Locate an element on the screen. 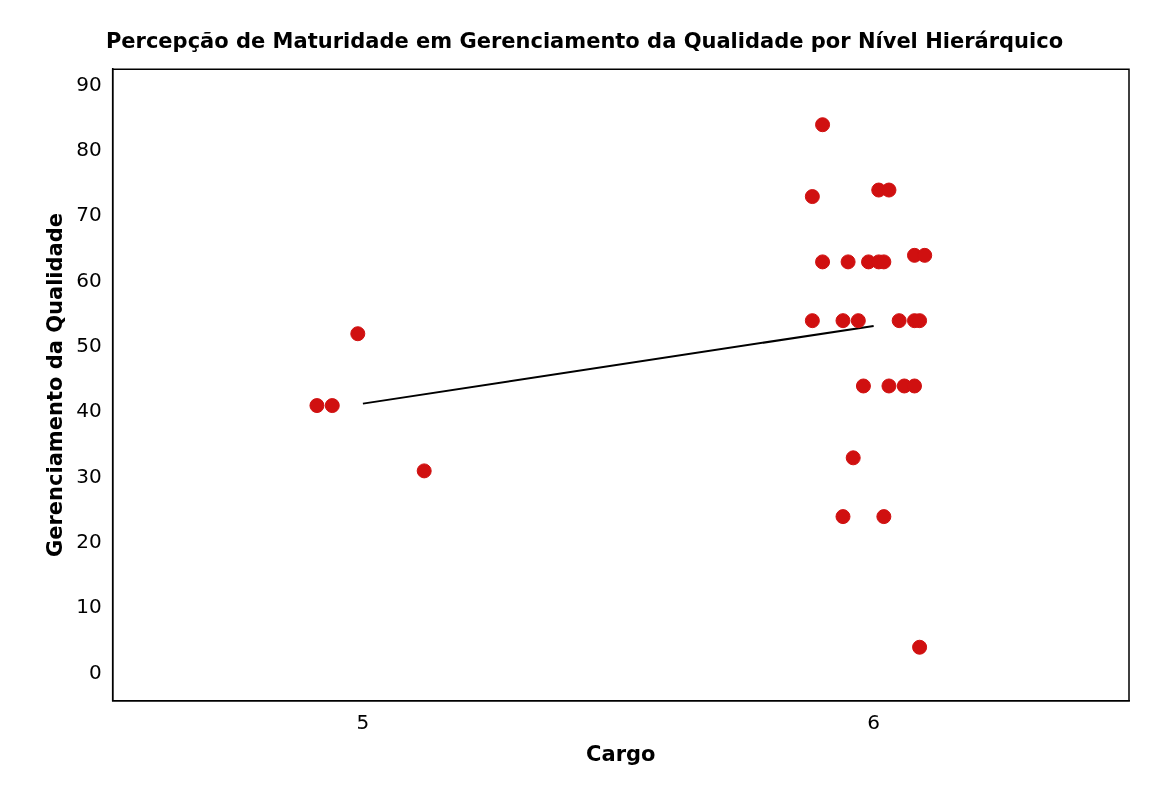 Image resolution: width=1169 pixels, height=802 pixels. y-axis-title: Gerenciamento da Qualidade is located at coordinates (55, 385).